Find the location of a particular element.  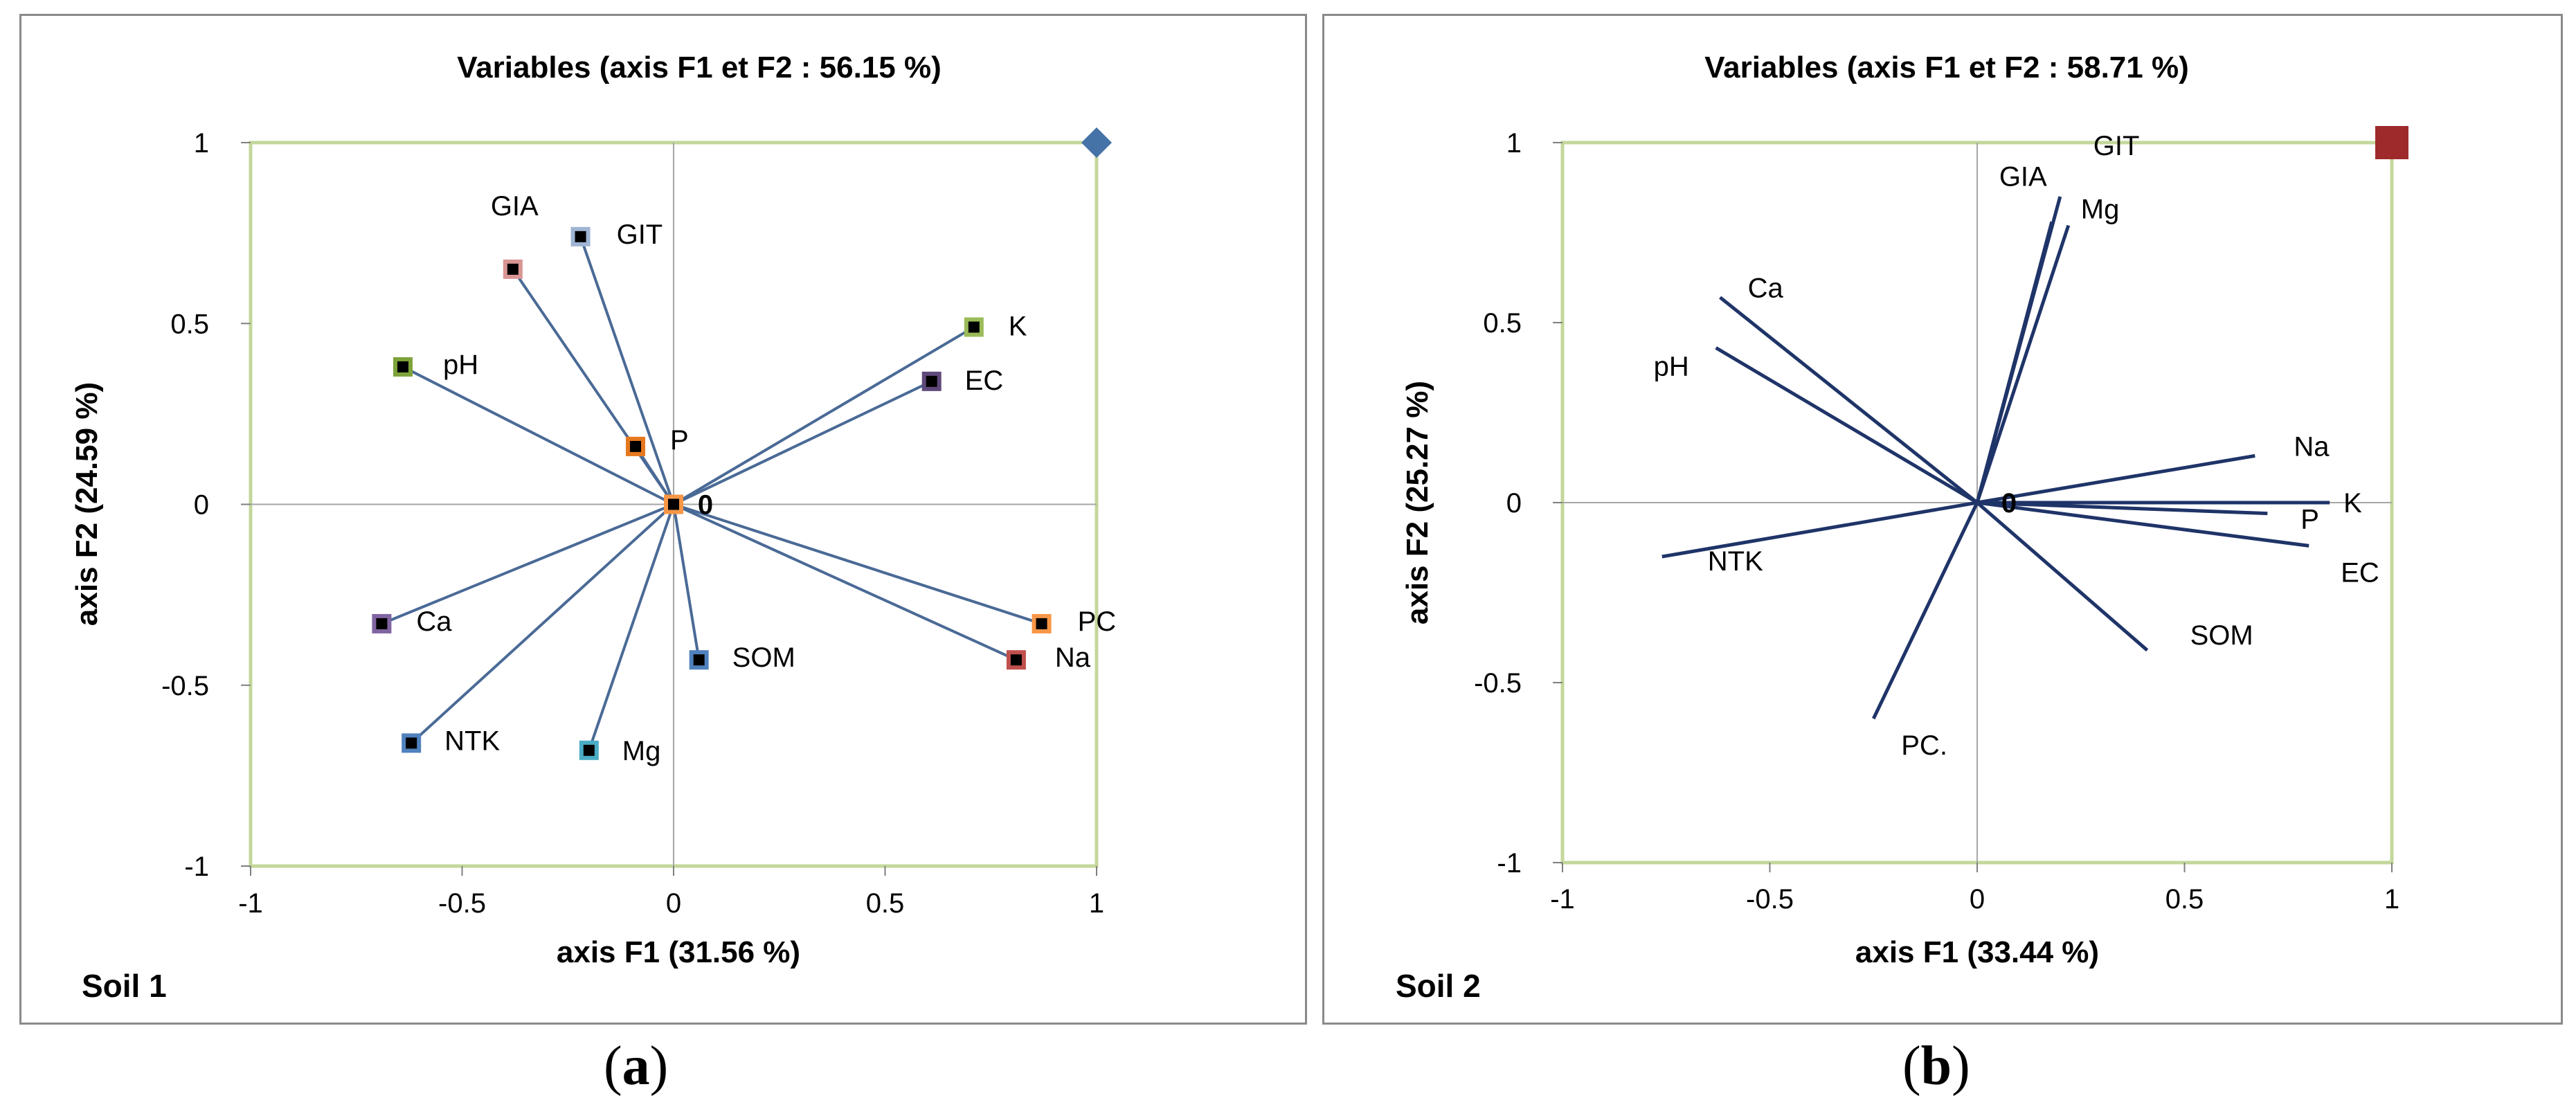

panel-a-xtick-1: 1 is located at coordinates (1096, 903).